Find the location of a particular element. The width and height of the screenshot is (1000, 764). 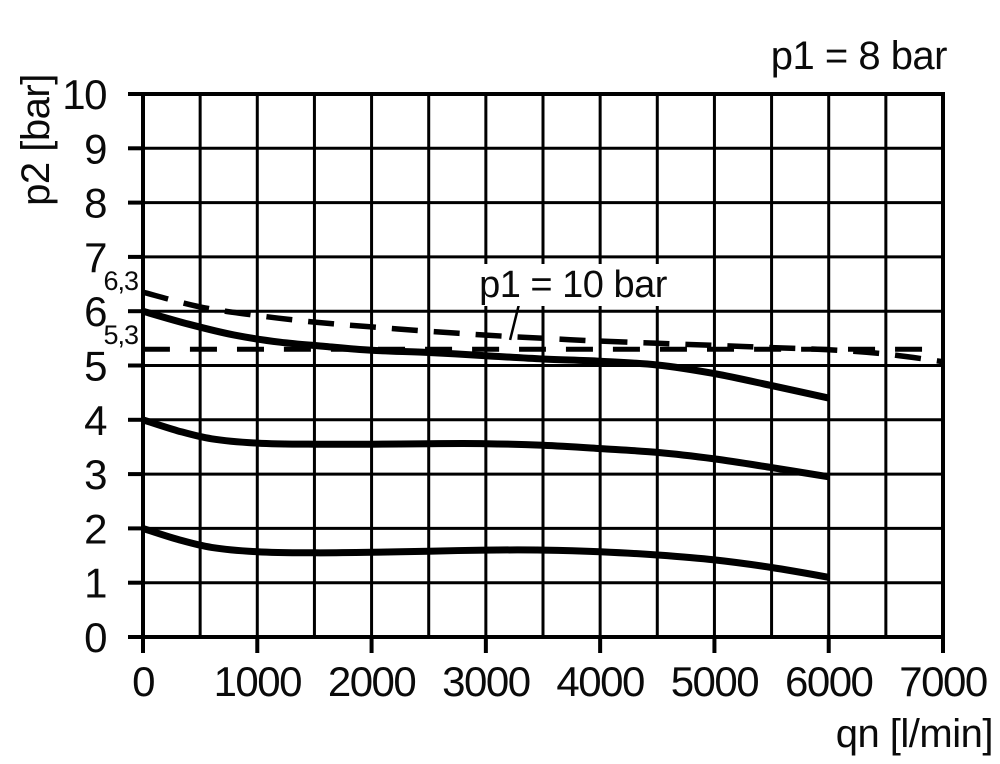

annotation-p1-10bar-label: p1 = 10 bar is located at coordinates (573, 285).